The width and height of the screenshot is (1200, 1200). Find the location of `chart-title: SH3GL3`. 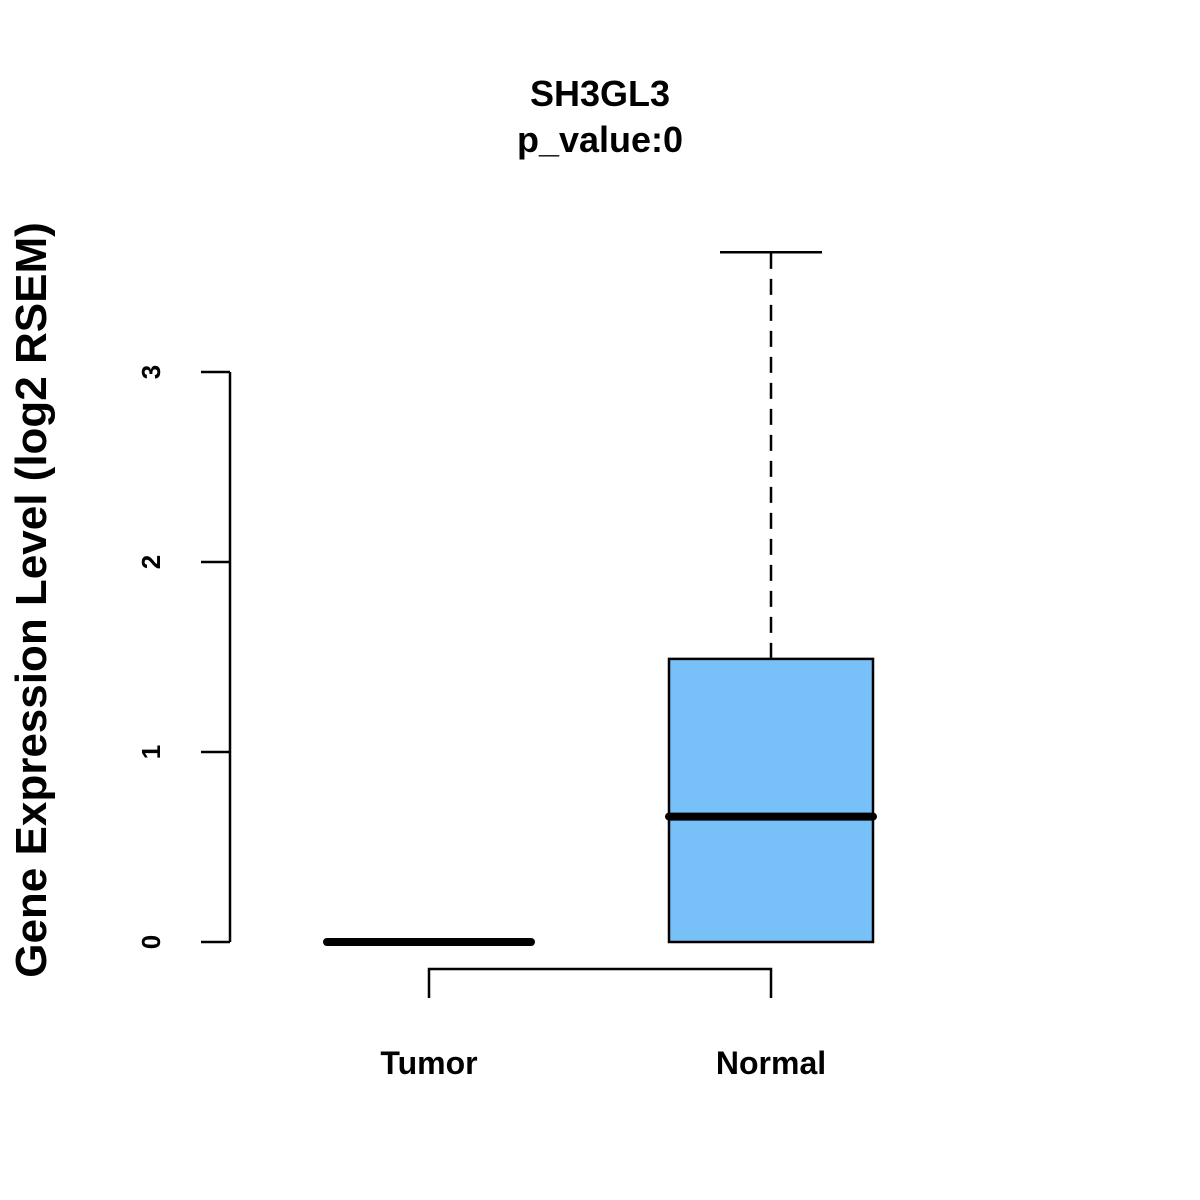

chart-title: SH3GL3 is located at coordinates (600, 93).